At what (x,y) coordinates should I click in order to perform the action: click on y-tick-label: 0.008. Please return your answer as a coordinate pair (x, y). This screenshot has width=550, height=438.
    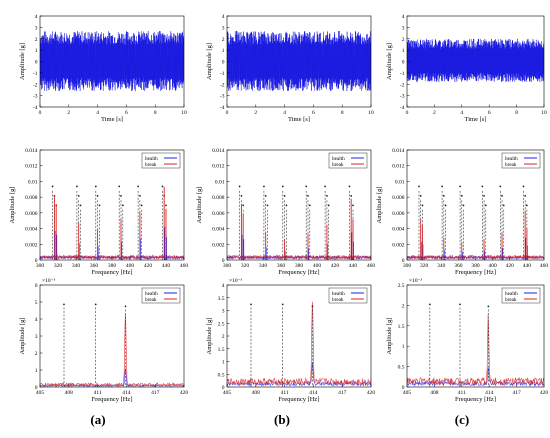
    Looking at the image, I should click on (398, 198).